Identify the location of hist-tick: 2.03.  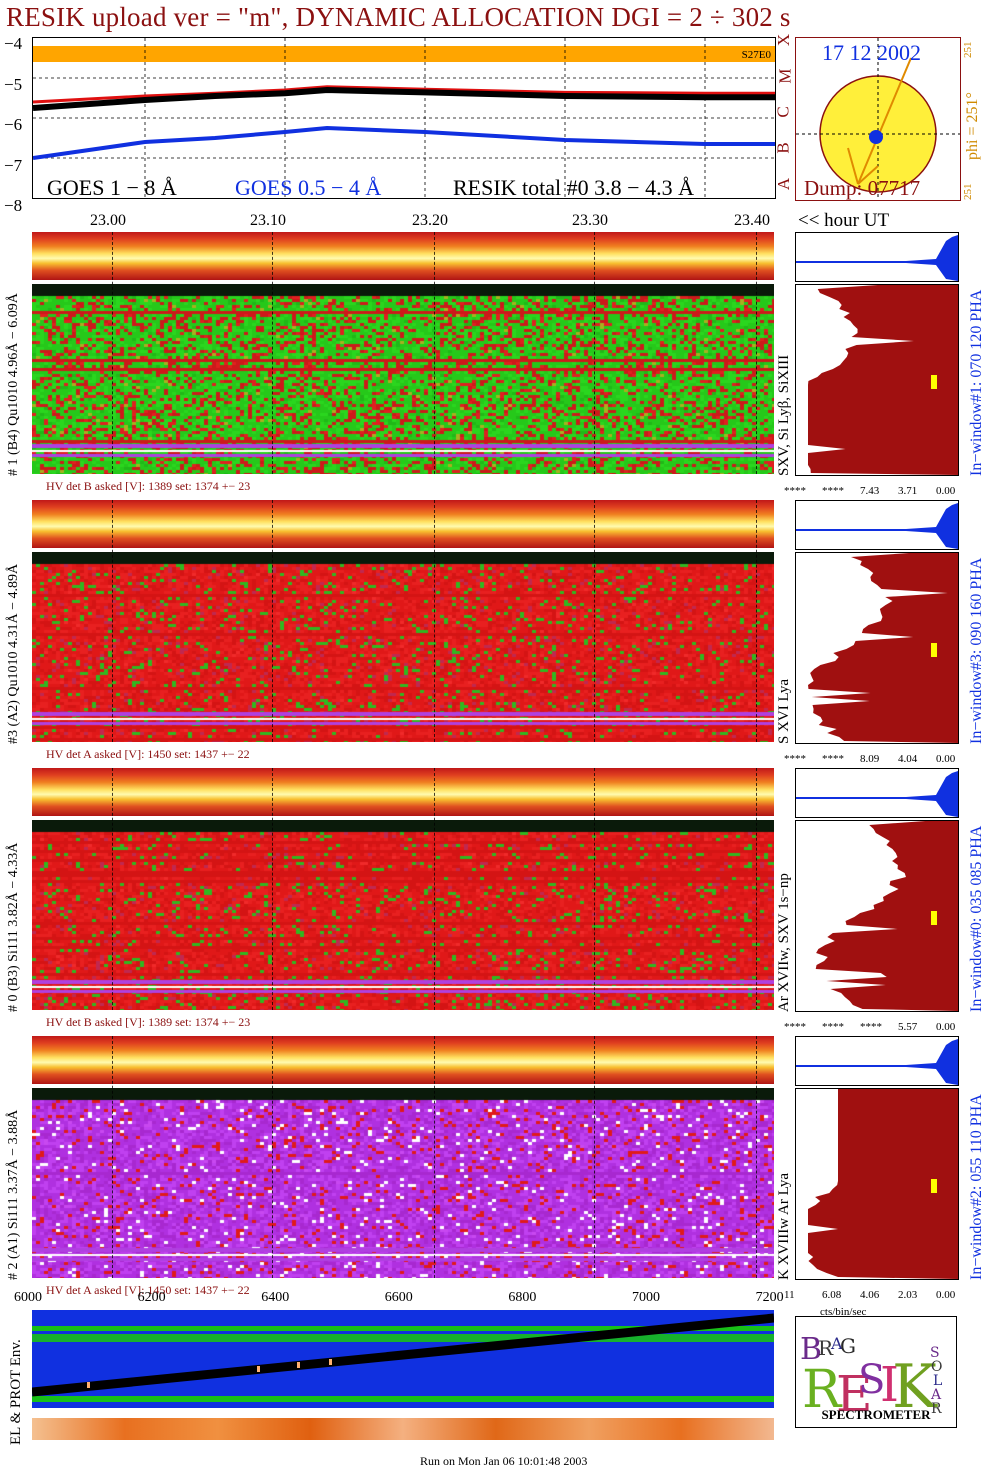
(908, 1295).